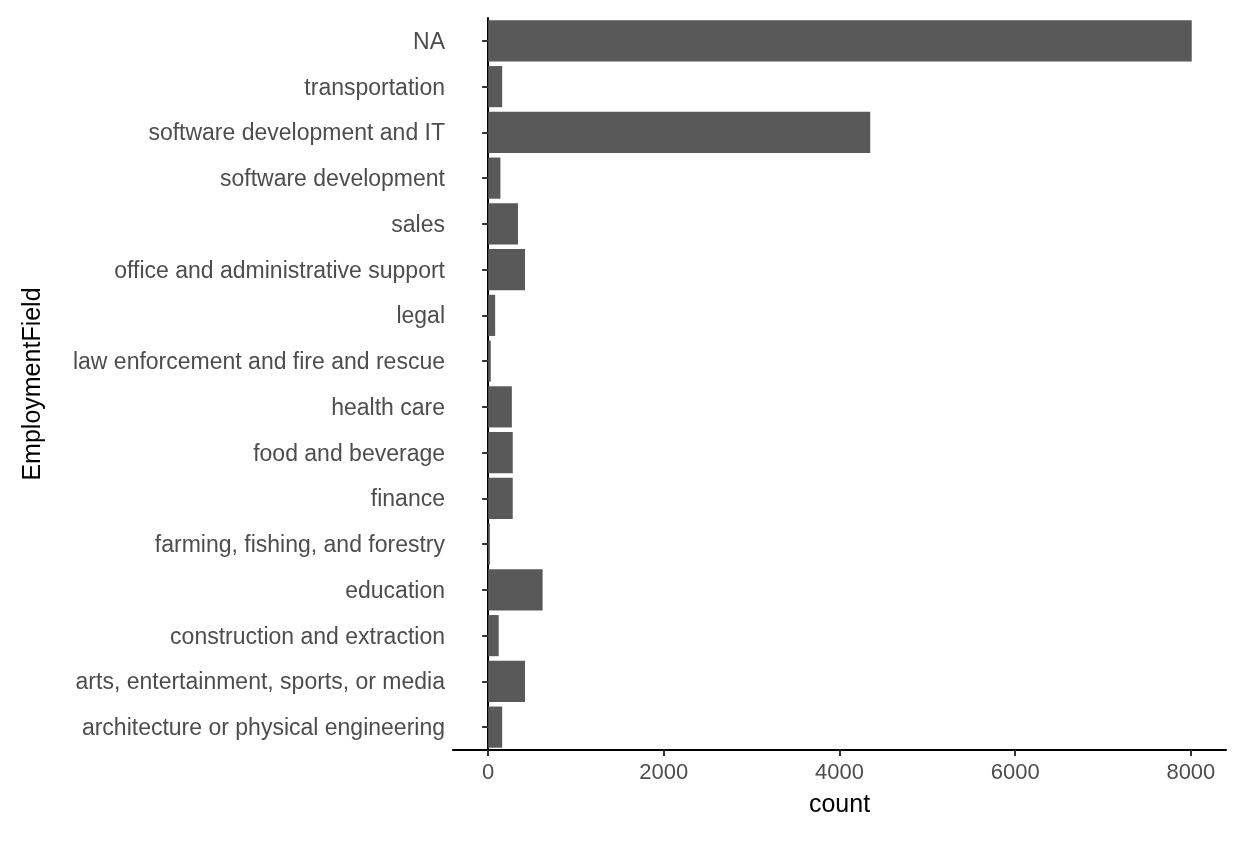 This screenshot has width=1239, height=843. What do you see at coordinates (388, 406) in the screenshot?
I see `y-tick-label: health care` at bounding box center [388, 406].